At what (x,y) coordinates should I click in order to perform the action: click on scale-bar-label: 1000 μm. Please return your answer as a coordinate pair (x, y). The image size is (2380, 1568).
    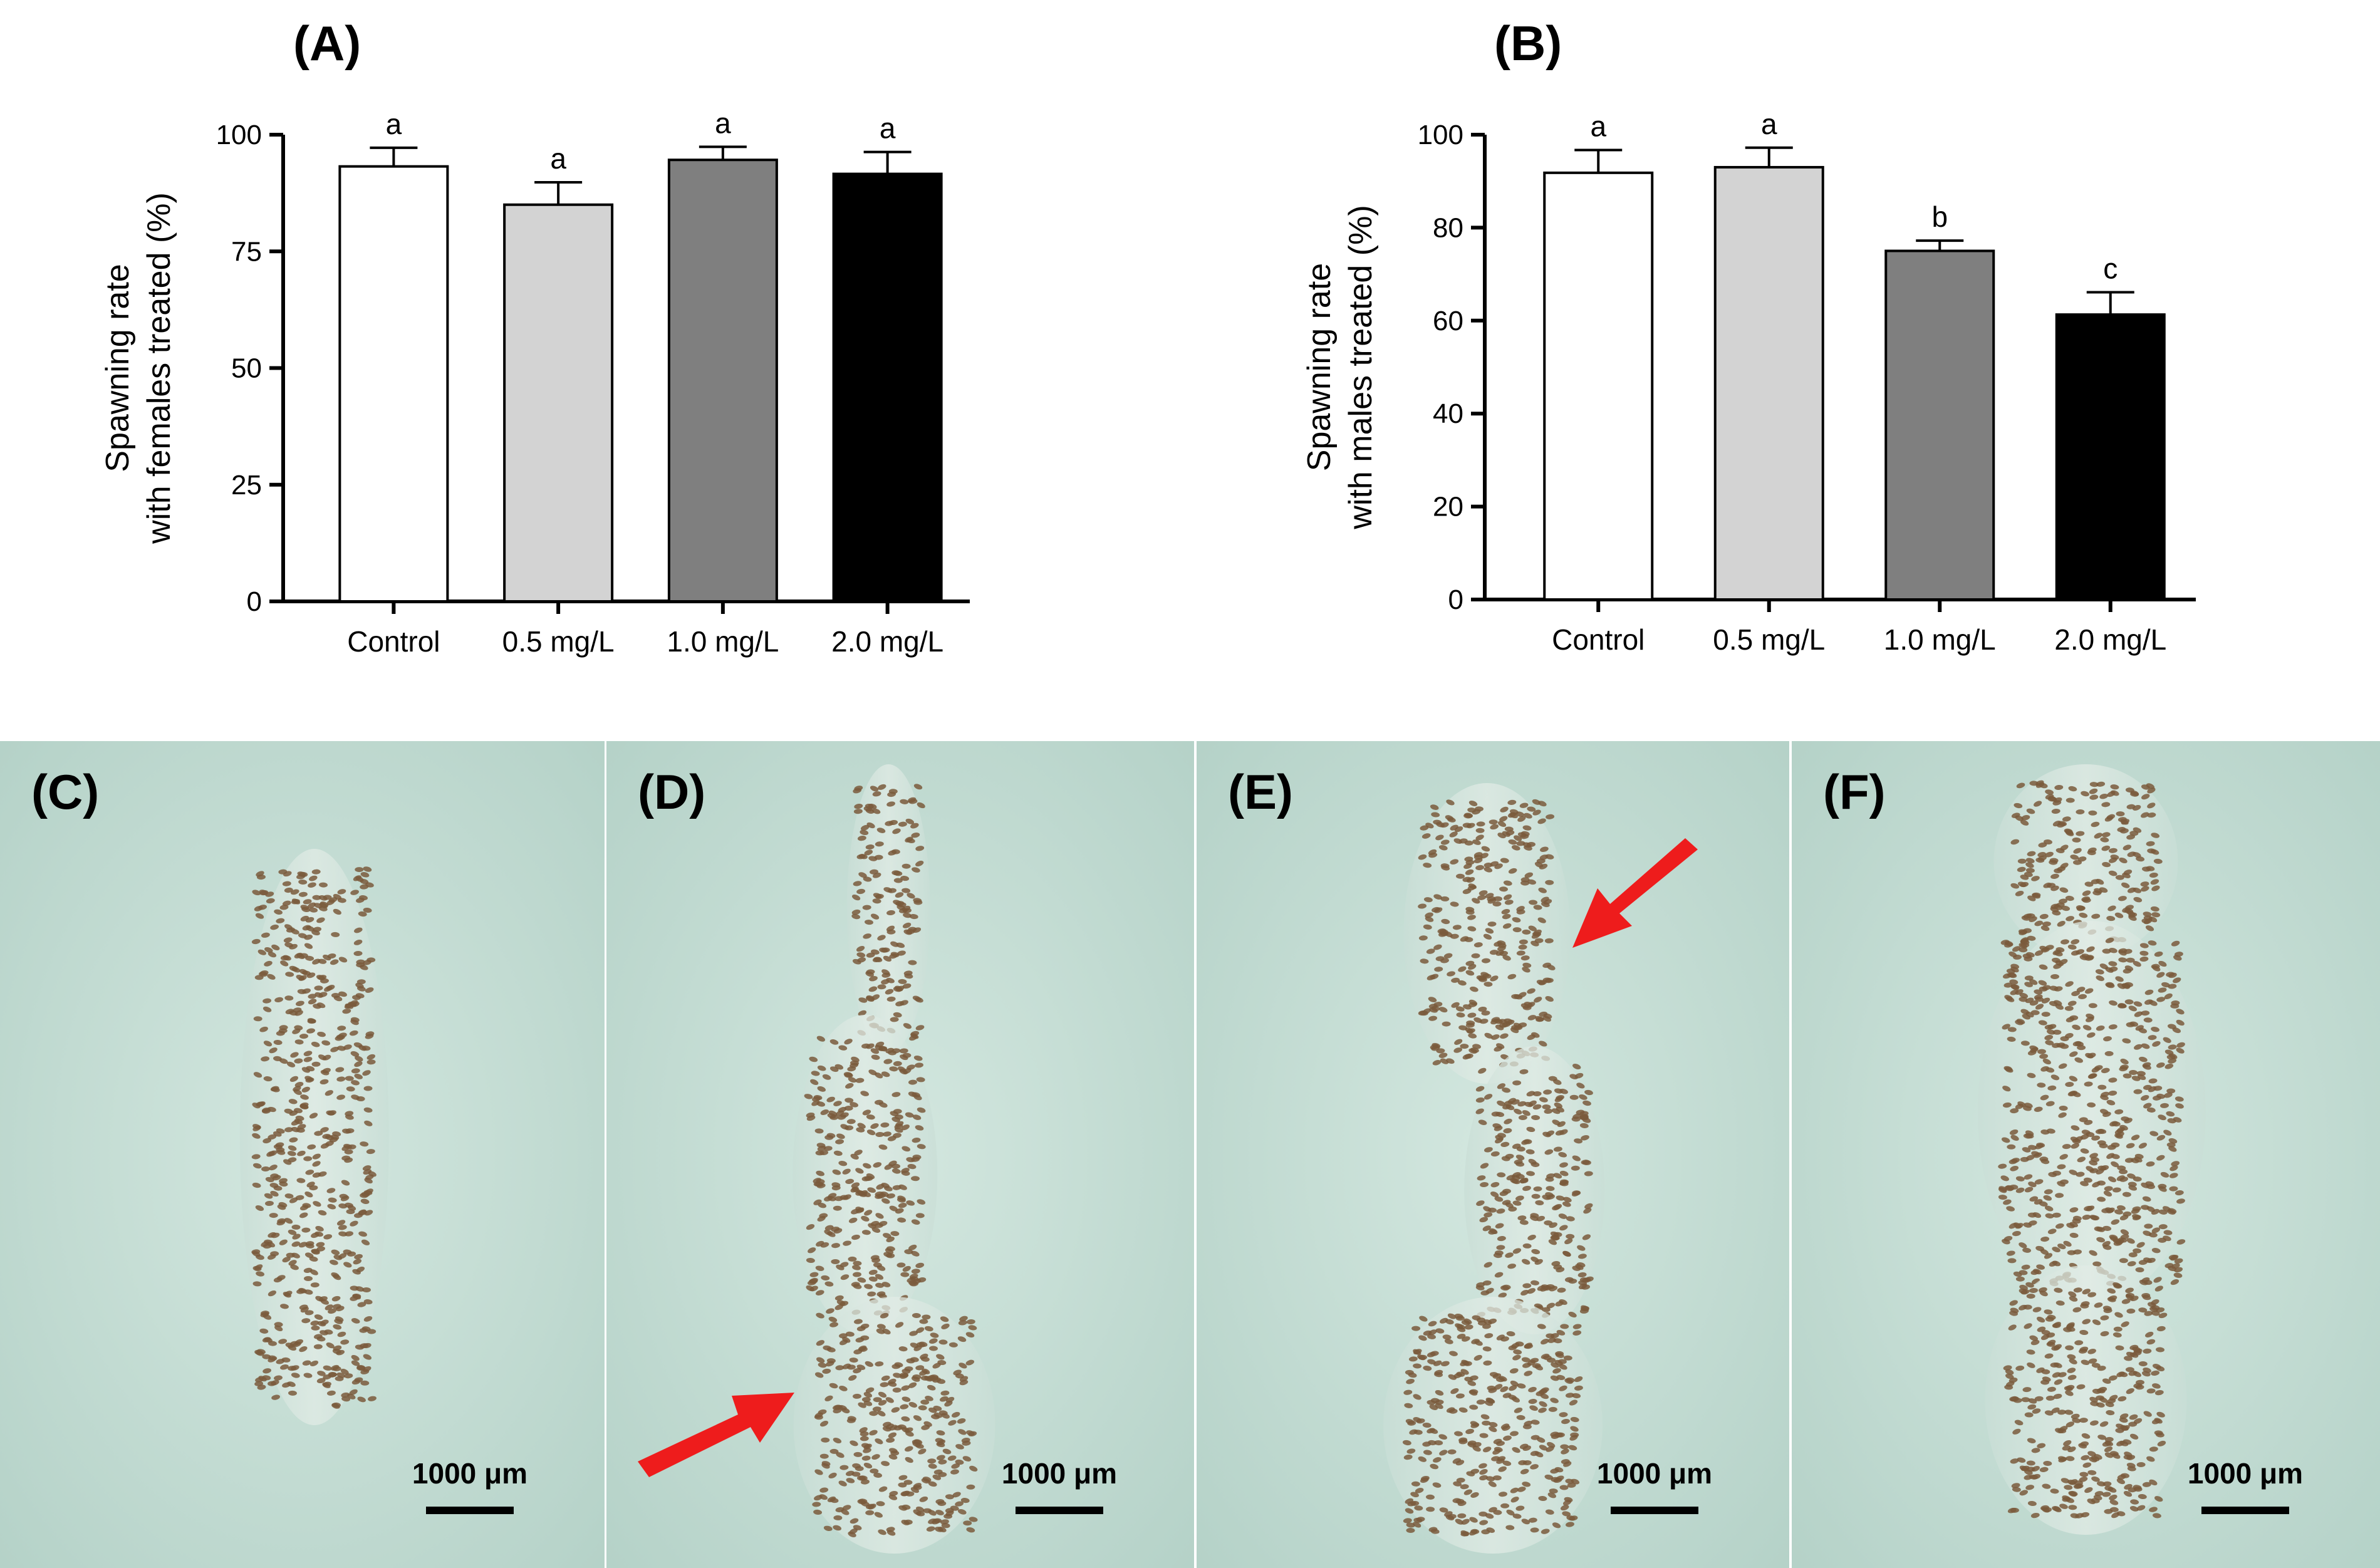
    Looking at the image, I should click on (1654, 1474).